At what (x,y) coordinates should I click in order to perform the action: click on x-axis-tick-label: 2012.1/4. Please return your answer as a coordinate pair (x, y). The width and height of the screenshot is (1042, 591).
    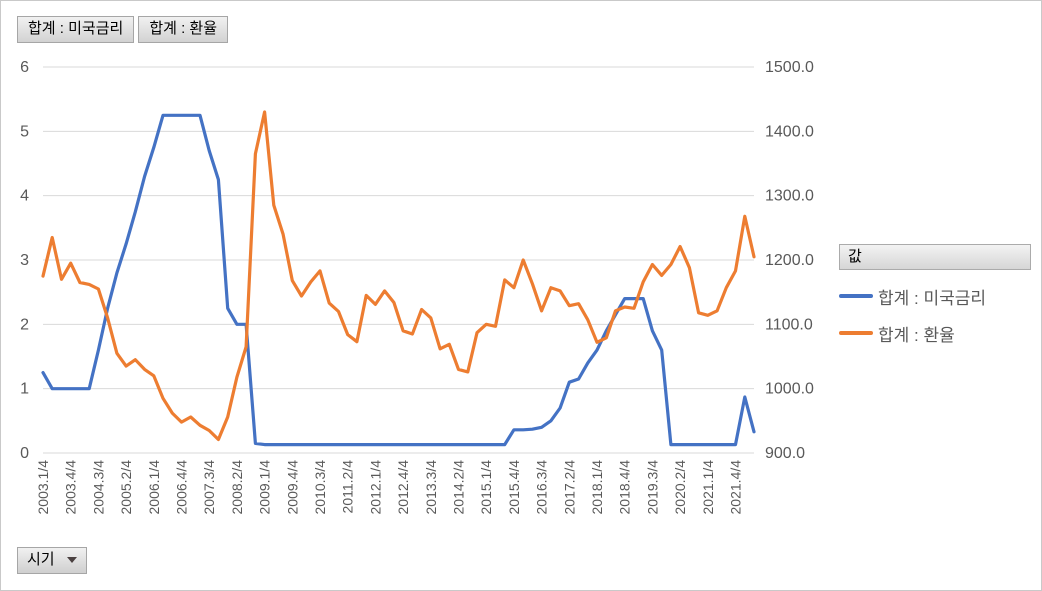
    Looking at the image, I should click on (375, 487).